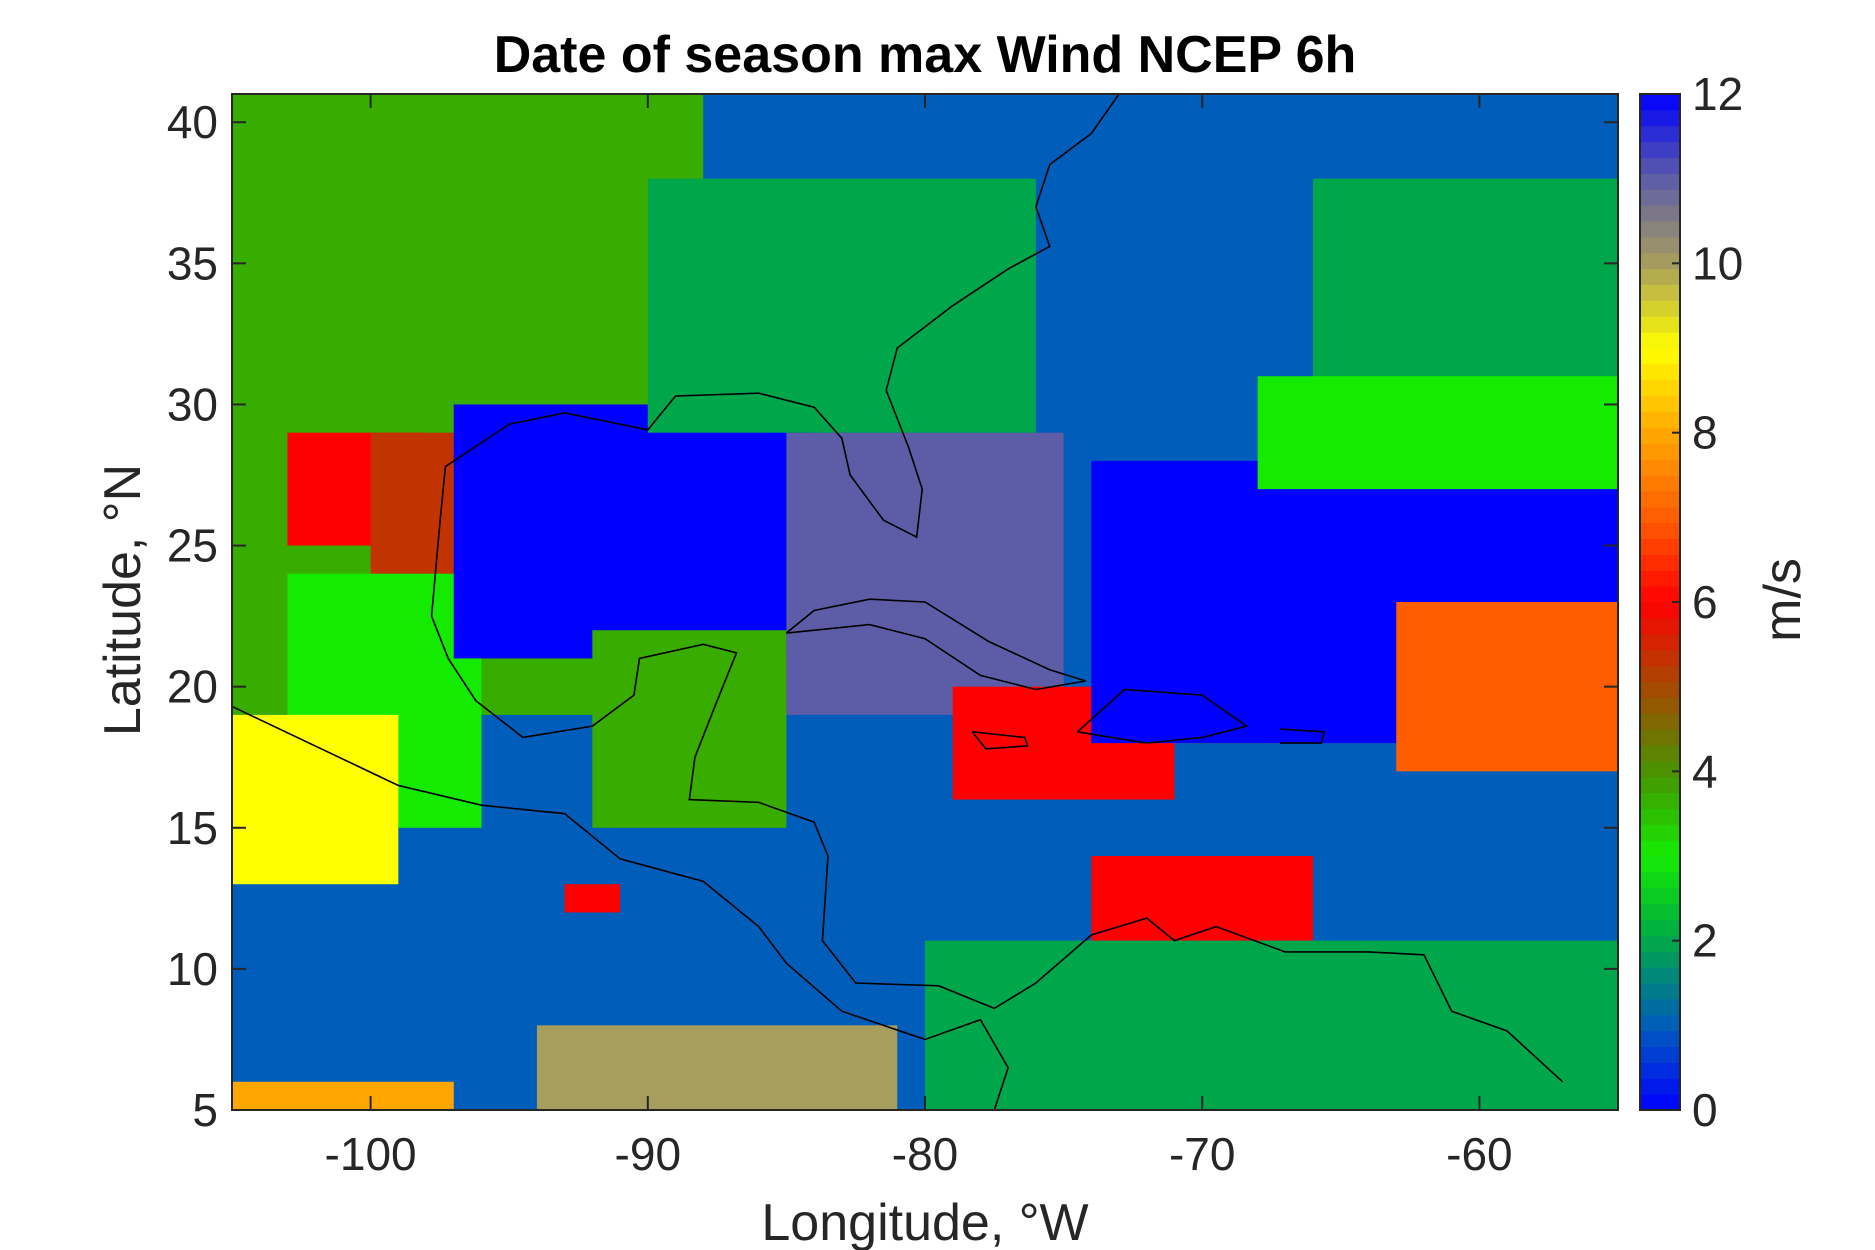 The height and width of the screenshot is (1250, 1875). Describe the element at coordinates (924, 1222) in the screenshot. I see `x-axis-title: Longitude, °W` at that location.